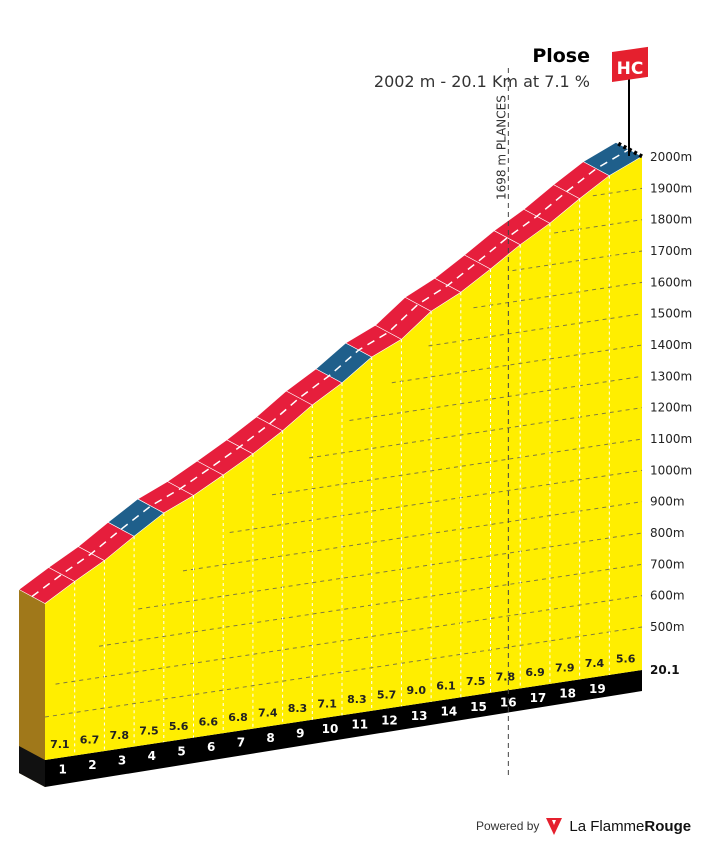  What do you see at coordinates (211, 747) in the screenshot?
I see `km-label: 6` at bounding box center [211, 747].